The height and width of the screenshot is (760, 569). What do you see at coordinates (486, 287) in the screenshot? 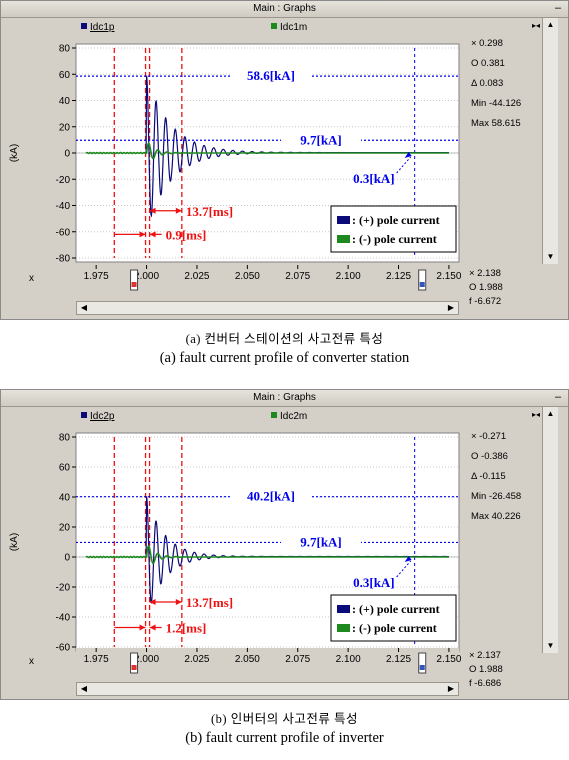
I see `bottom-readout-o: O 1.988` at bounding box center [486, 287].